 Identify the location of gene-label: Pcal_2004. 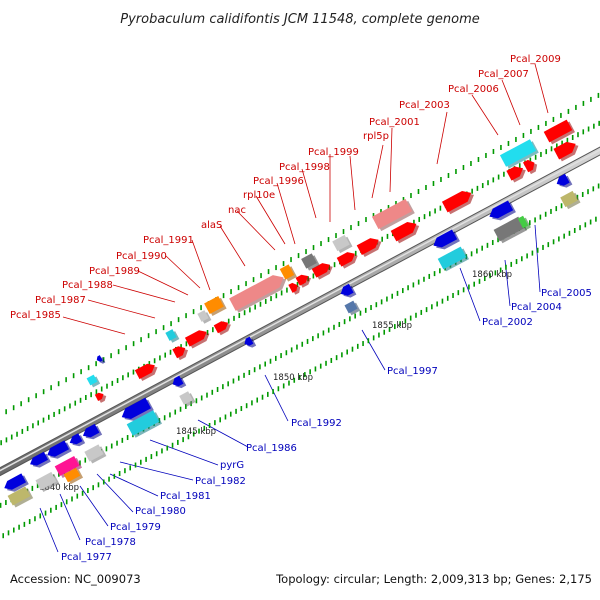
(536, 307).